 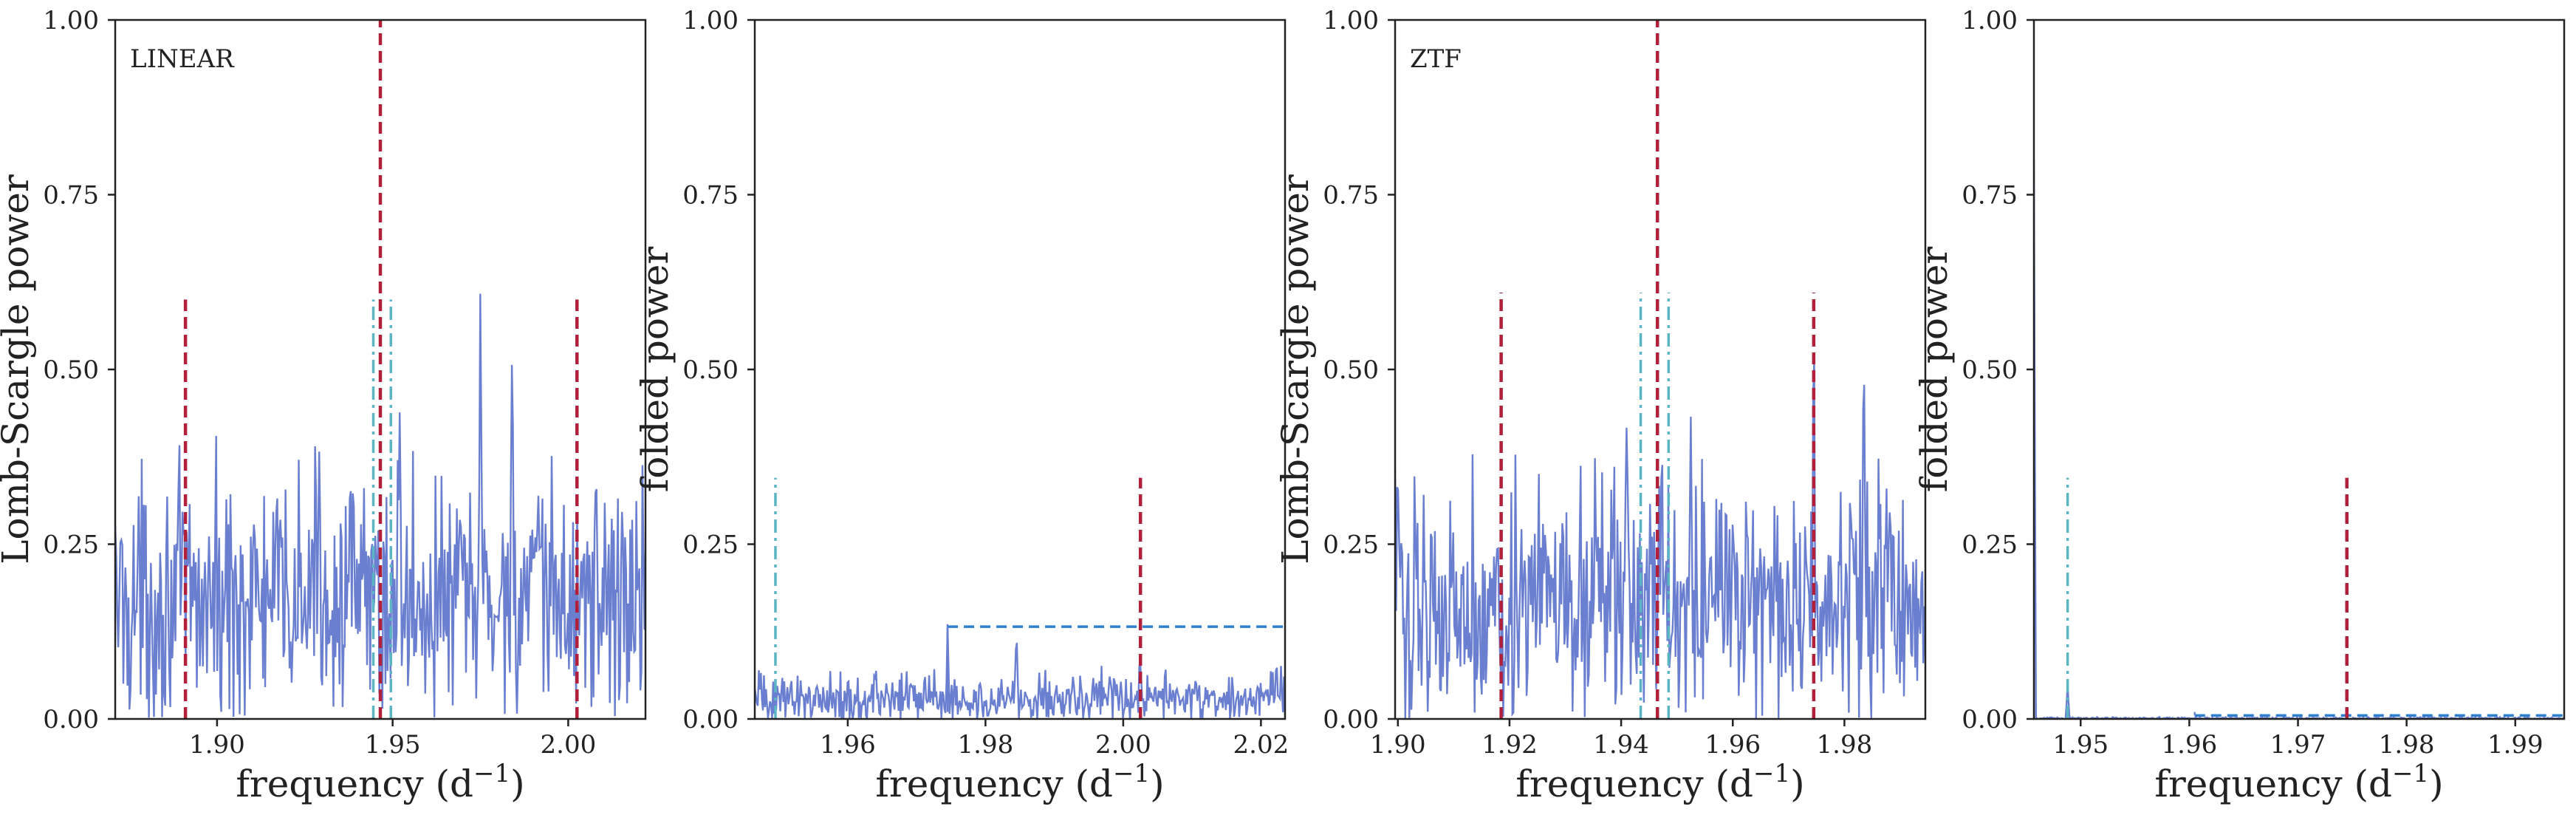 I want to click on x-tick-label: 1.97, so click(x=2298, y=745).